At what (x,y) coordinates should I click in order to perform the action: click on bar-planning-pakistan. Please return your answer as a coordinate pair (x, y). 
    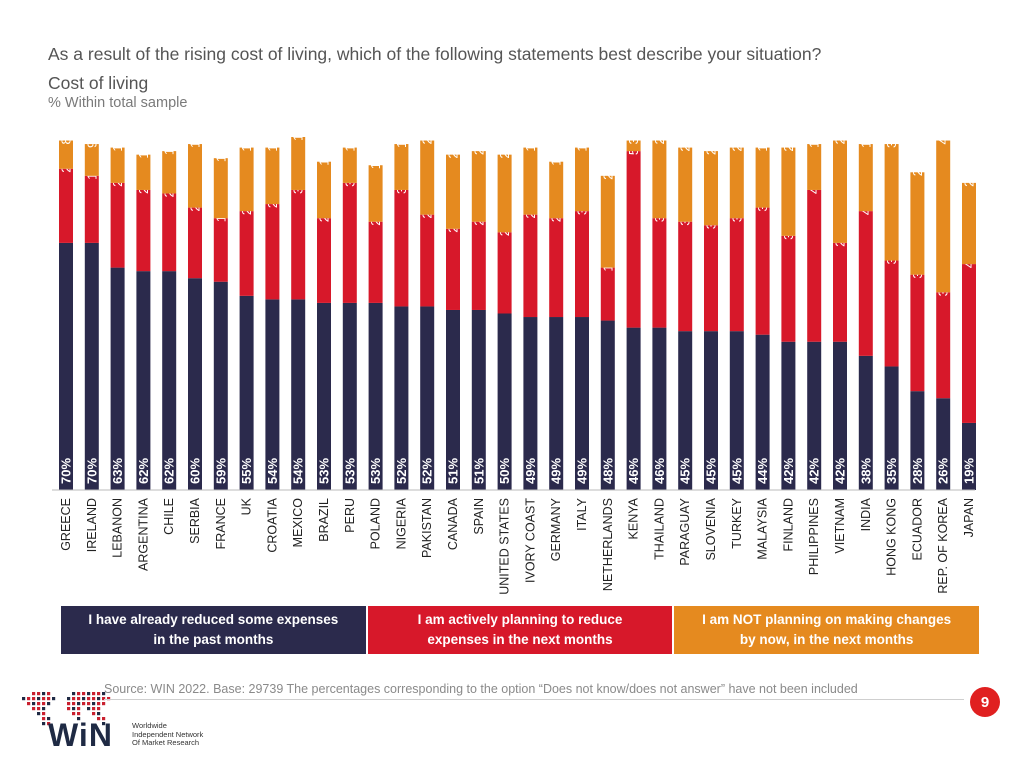
    Looking at the image, I should click on (427, 260).